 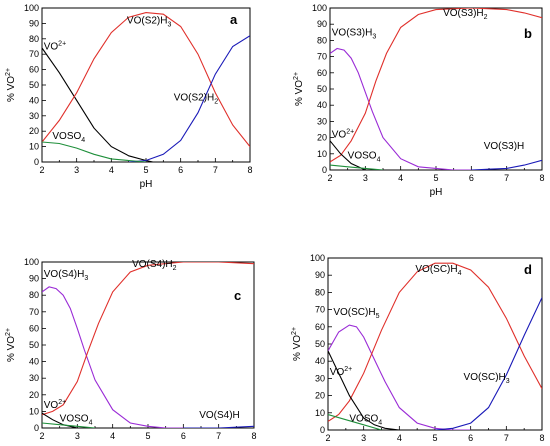 What do you see at coordinates (528, 33) in the screenshot?
I see `panel-letter: b` at bounding box center [528, 33].